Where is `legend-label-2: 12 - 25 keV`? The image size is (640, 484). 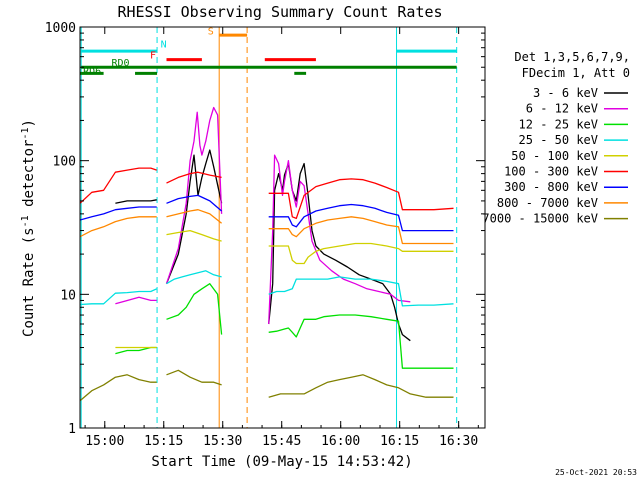 legend-label-2: 12 - 25 keV is located at coordinates (558, 124).